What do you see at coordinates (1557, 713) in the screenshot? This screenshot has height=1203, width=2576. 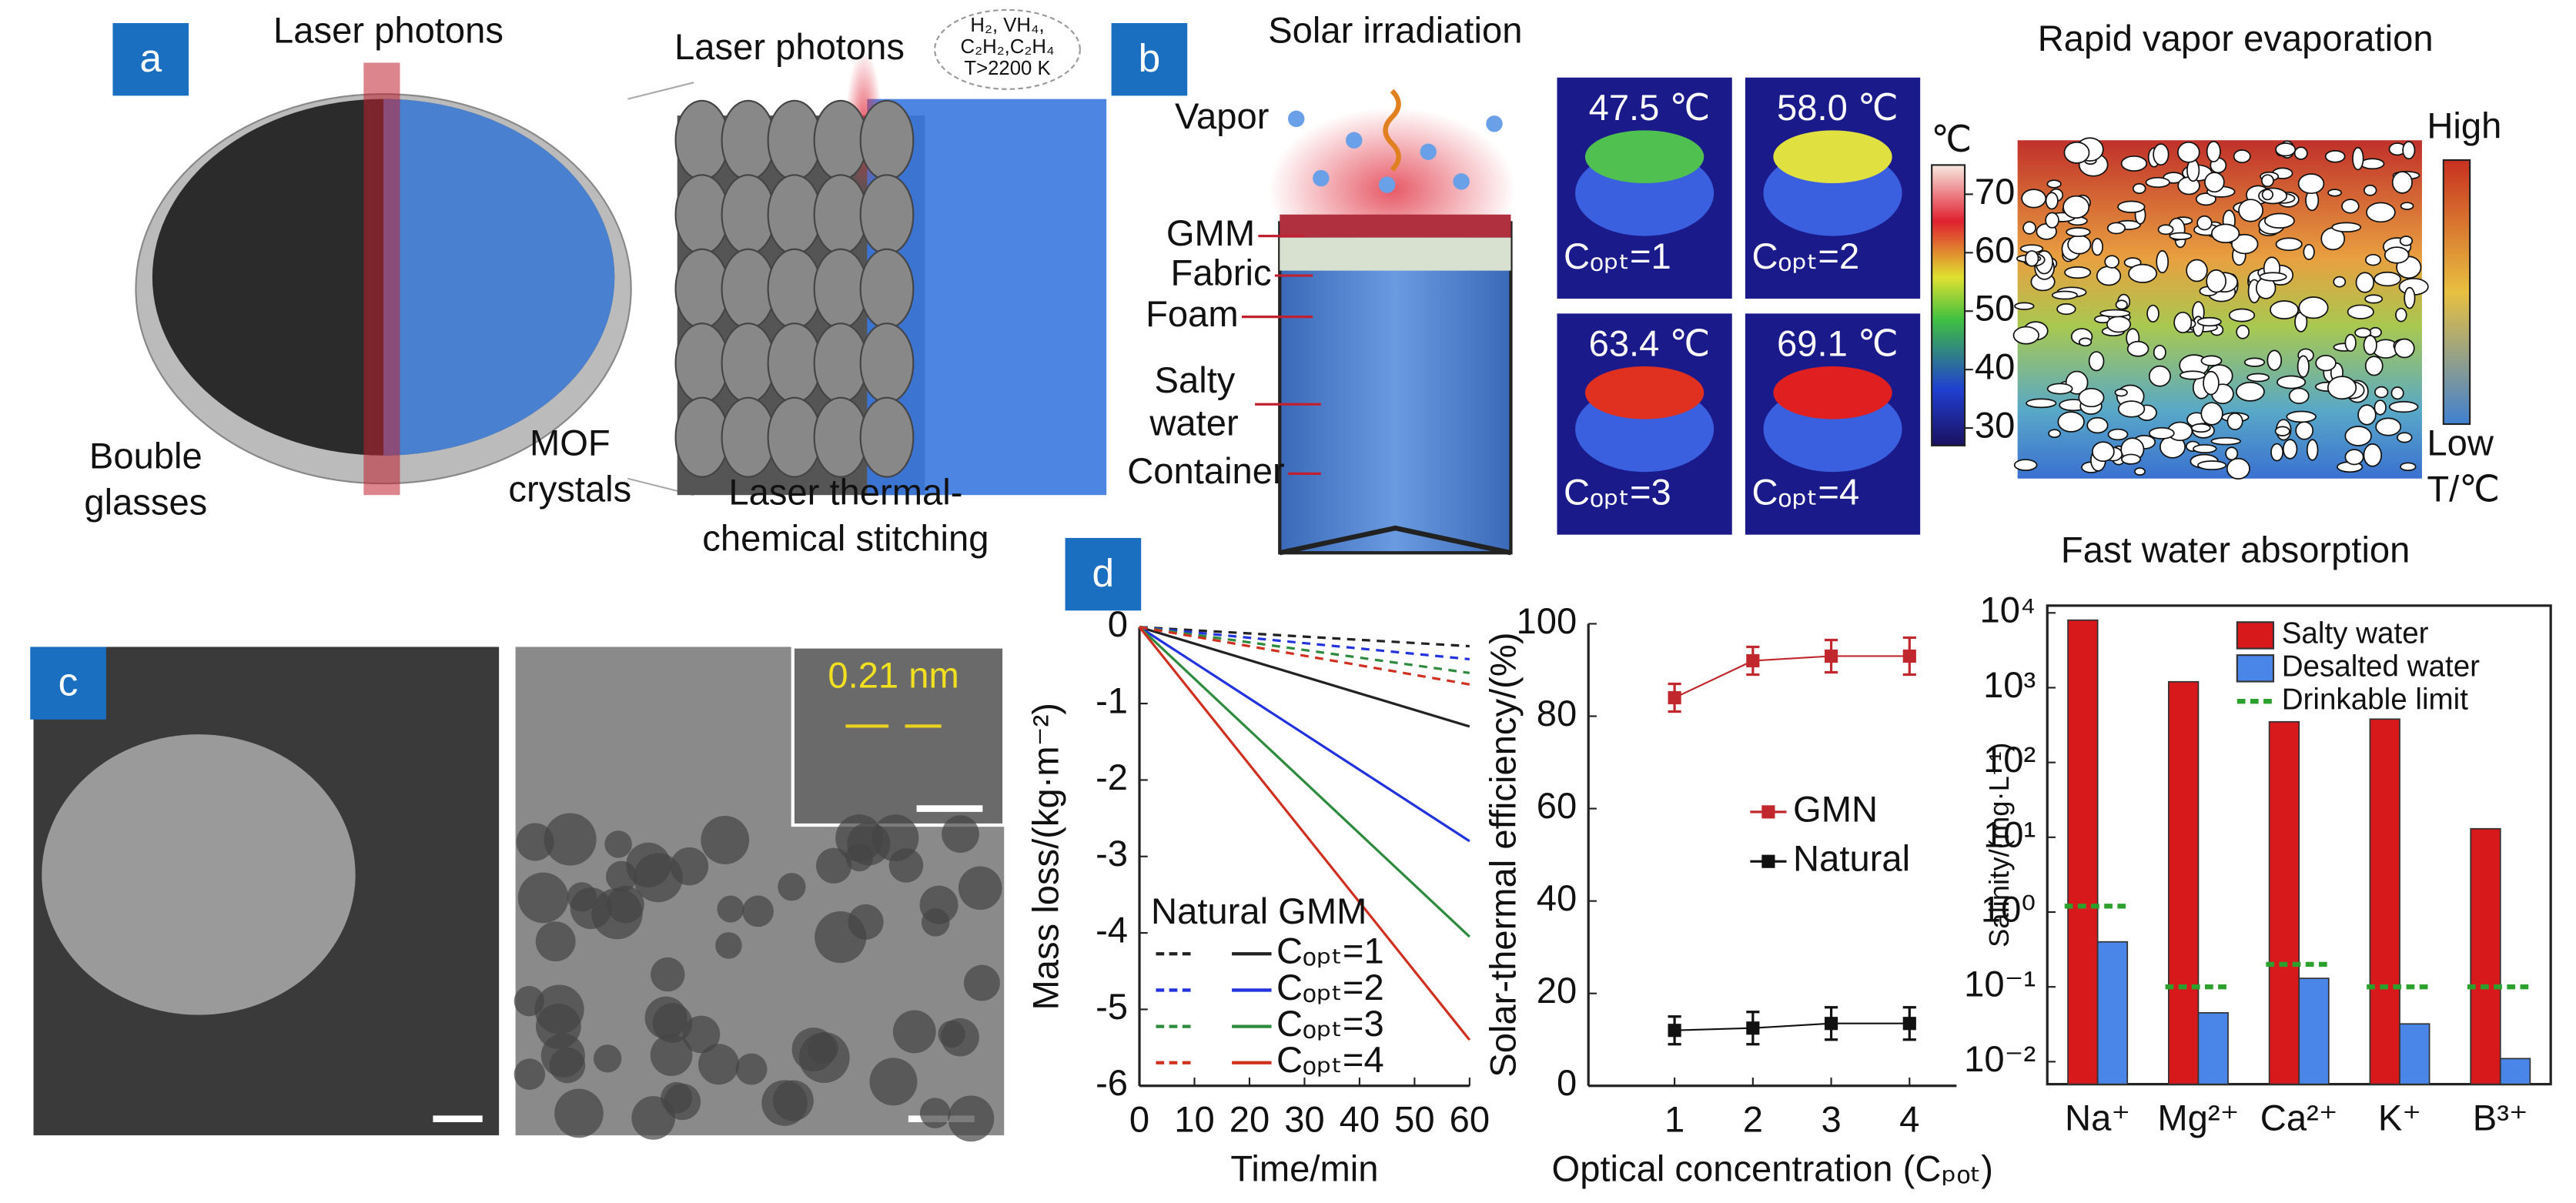 I see `y-tick-label: 80` at bounding box center [1557, 713].